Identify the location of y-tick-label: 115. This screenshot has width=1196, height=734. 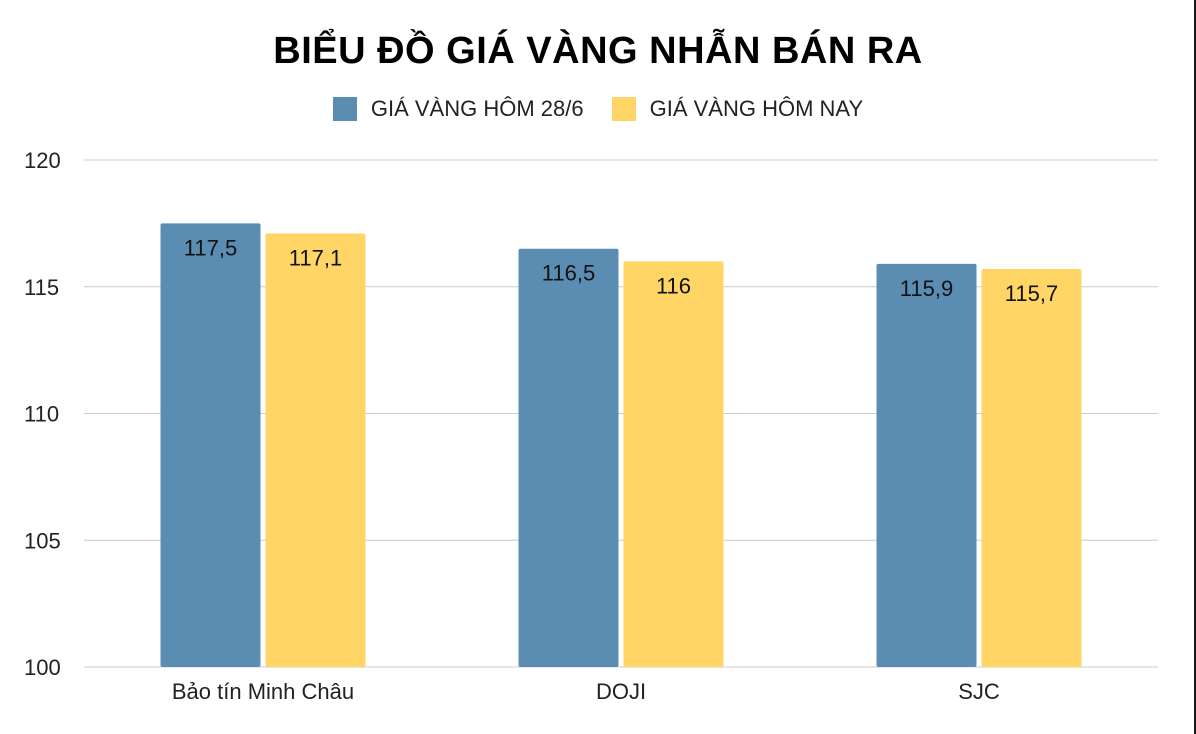
(41, 287).